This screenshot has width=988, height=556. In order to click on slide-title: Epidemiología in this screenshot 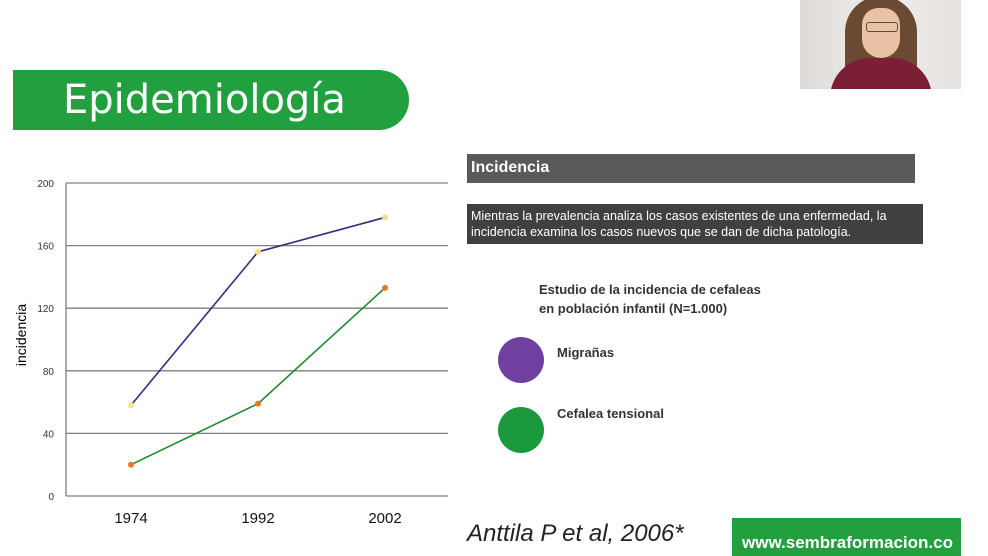, I will do `click(204, 100)`.